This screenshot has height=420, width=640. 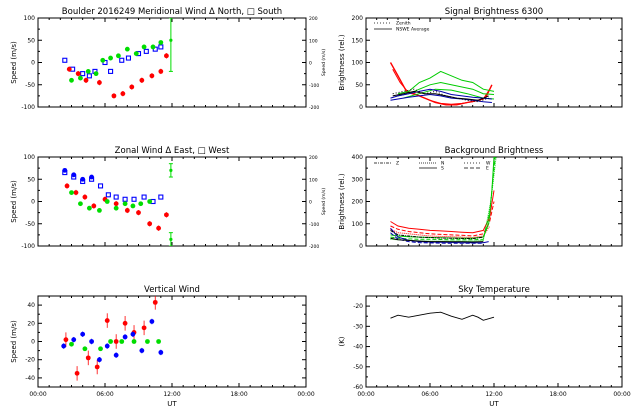 I want to click on chart-title: Background Brightness, so click(x=494, y=151).